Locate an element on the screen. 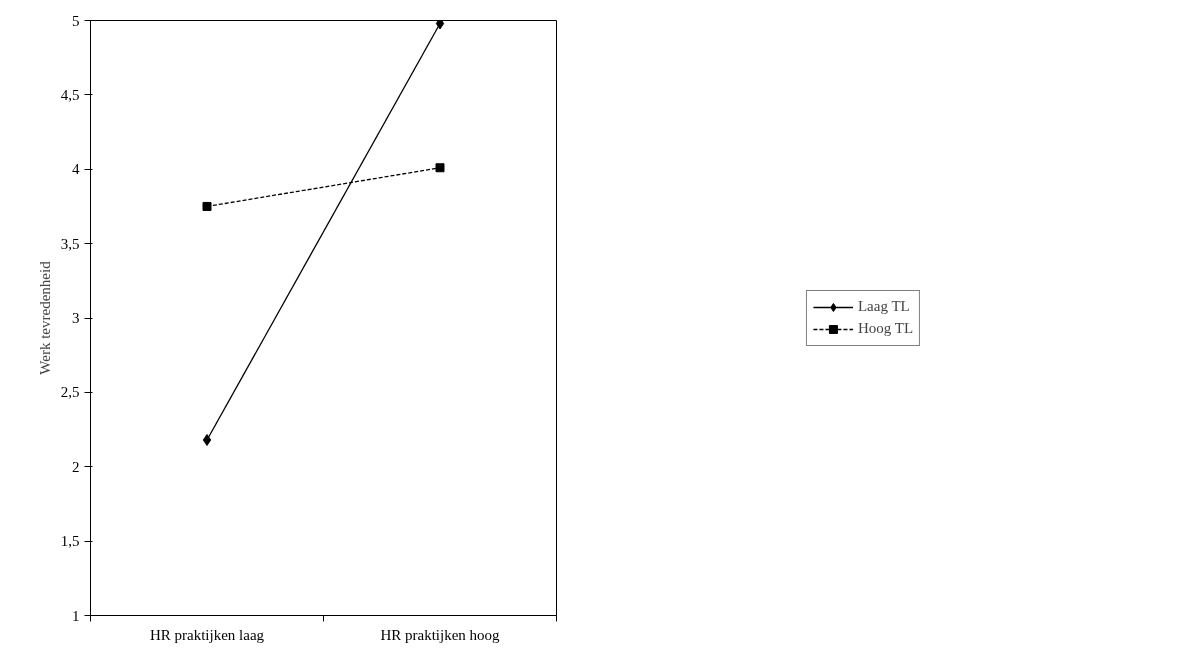 The height and width of the screenshot is (671, 1177). y-tick-label: 2,5 is located at coordinates (70, 392).